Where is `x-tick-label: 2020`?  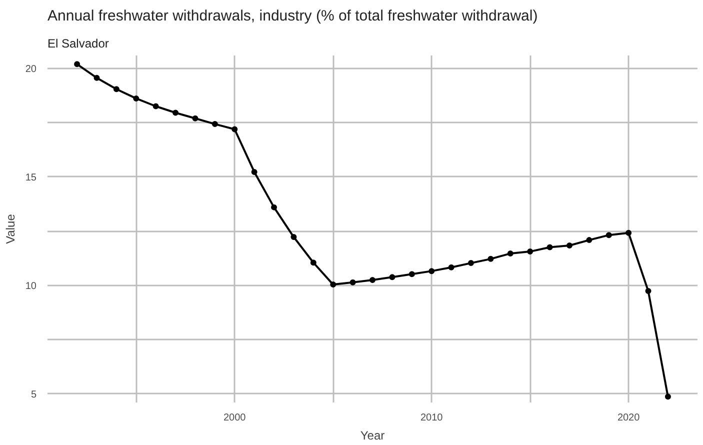 x-tick-label: 2020 is located at coordinates (628, 418).